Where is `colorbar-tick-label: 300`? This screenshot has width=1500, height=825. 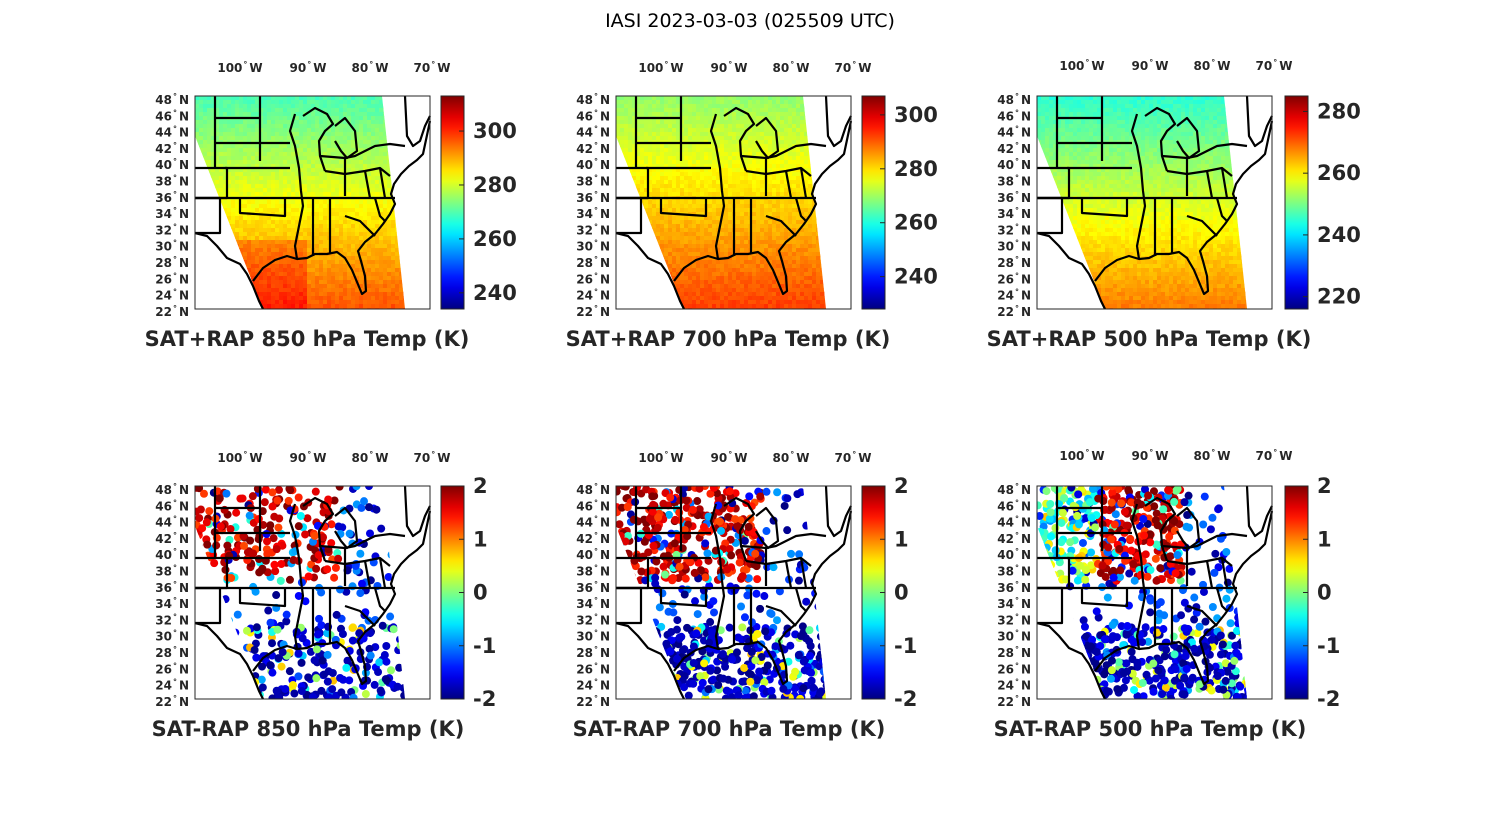 colorbar-tick-label: 300 is located at coordinates (495, 131).